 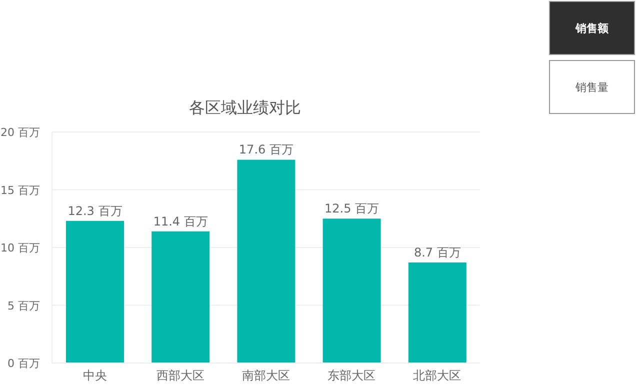 What do you see at coordinates (592, 28) in the screenshot?
I see `toggle-button: 销售额` at bounding box center [592, 28].